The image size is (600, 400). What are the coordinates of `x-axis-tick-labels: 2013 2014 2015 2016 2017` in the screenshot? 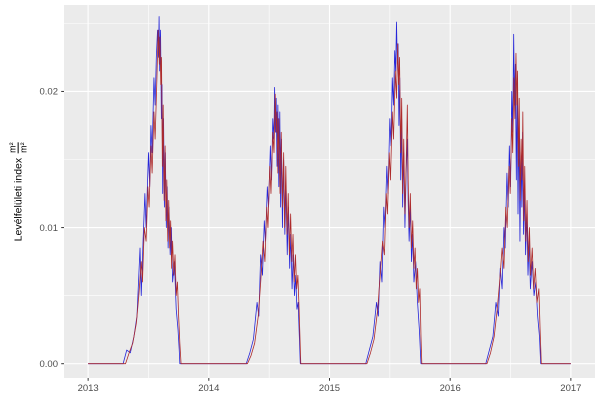 It's located at (330, 388).